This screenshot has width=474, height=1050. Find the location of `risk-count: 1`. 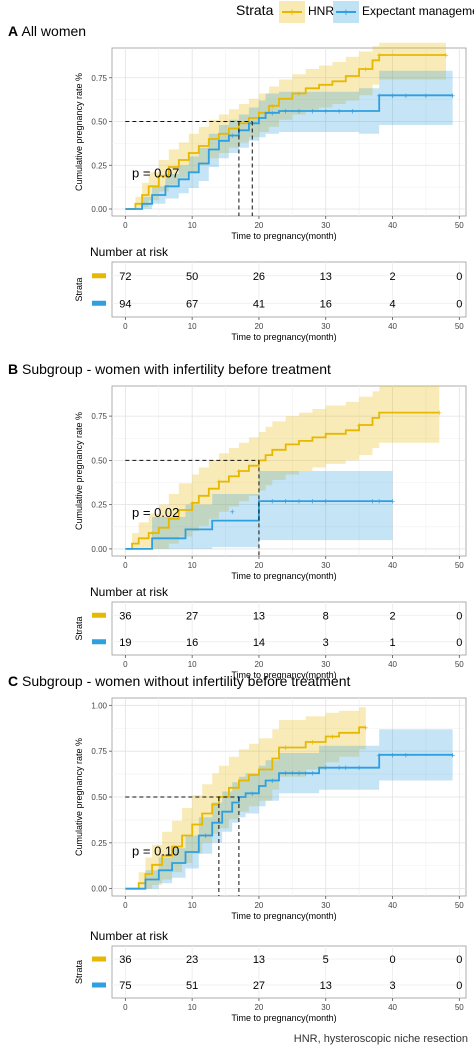

risk-count: 1 is located at coordinates (392, 643).